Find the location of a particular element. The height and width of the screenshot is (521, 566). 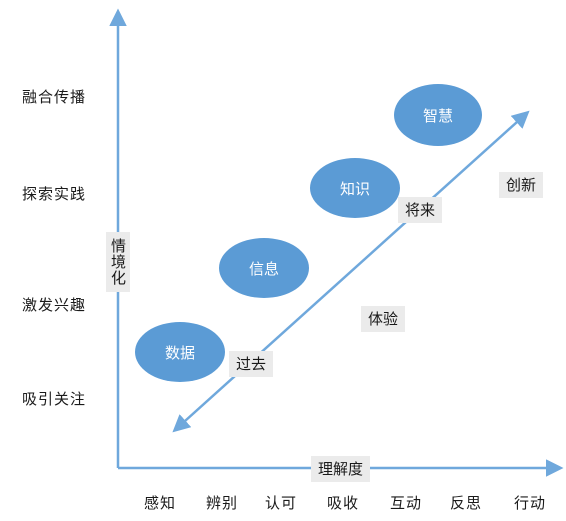

x-level-2: 辨别 is located at coordinates (222, 503).